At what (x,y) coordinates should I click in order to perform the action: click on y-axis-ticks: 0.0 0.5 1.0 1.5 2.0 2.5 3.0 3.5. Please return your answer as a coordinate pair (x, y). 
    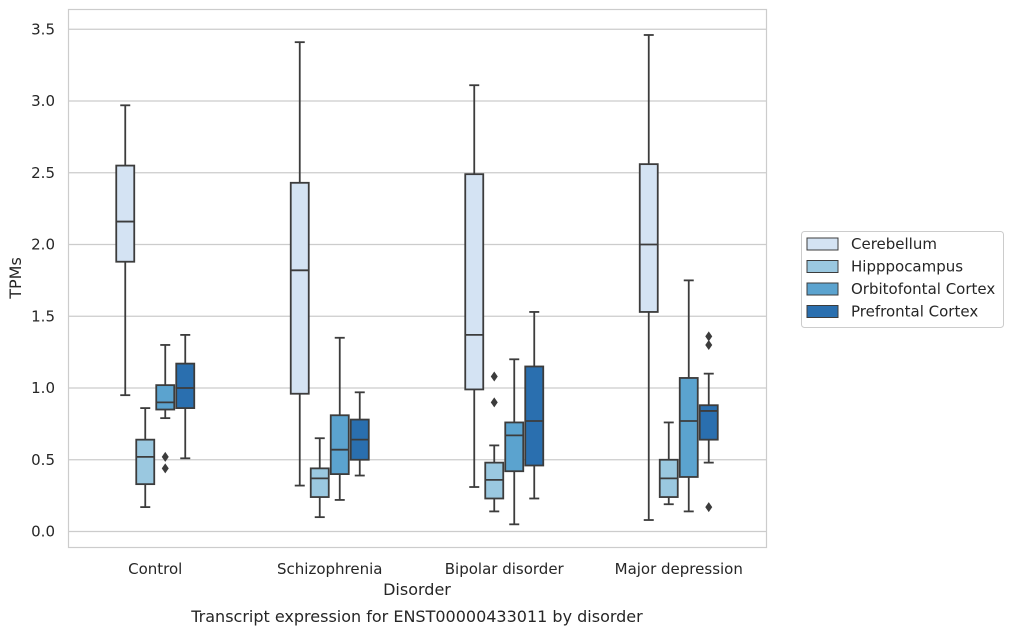
    Looking at the image, I should click on (43, 280).